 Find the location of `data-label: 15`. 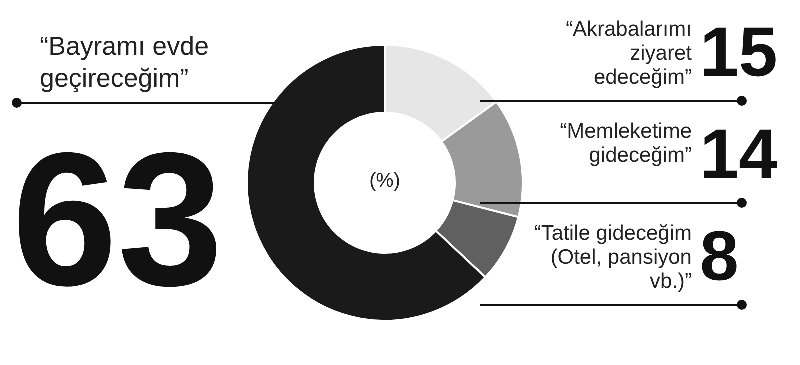

data-label: 15 is located at coordinates (739, 52).